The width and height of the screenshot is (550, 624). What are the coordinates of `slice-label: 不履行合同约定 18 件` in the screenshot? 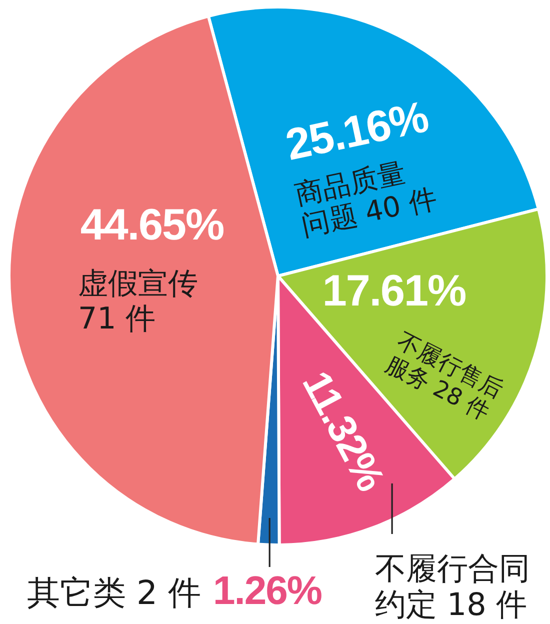 It's located at (452, 587).